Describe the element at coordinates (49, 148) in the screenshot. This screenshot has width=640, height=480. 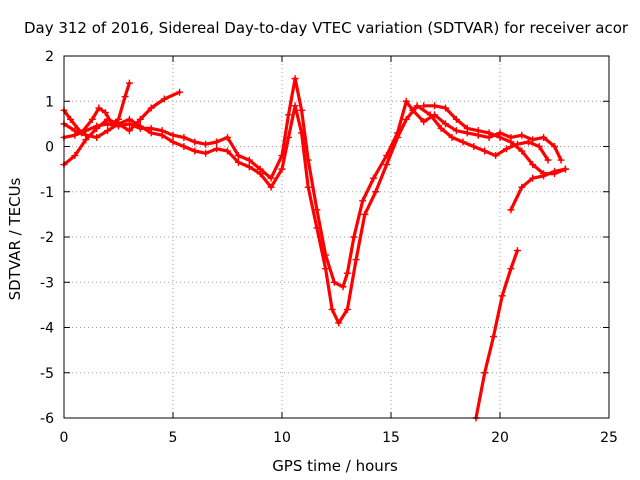
I see `y-tick-label: 0` at that location.